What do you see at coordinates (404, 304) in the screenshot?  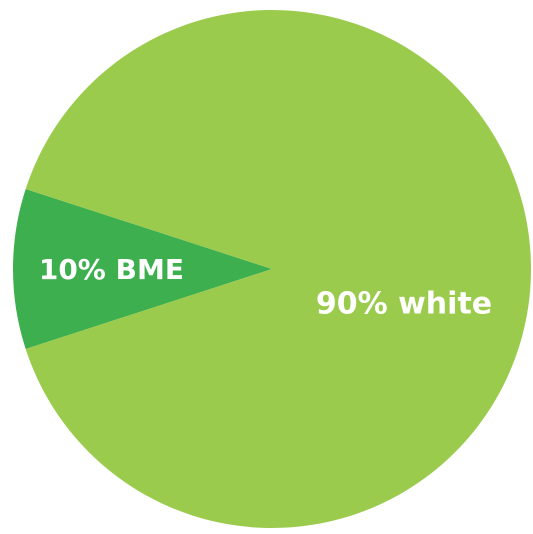 I see `pie-slice-label-1: 90% white` at bounding box center [404, 304].